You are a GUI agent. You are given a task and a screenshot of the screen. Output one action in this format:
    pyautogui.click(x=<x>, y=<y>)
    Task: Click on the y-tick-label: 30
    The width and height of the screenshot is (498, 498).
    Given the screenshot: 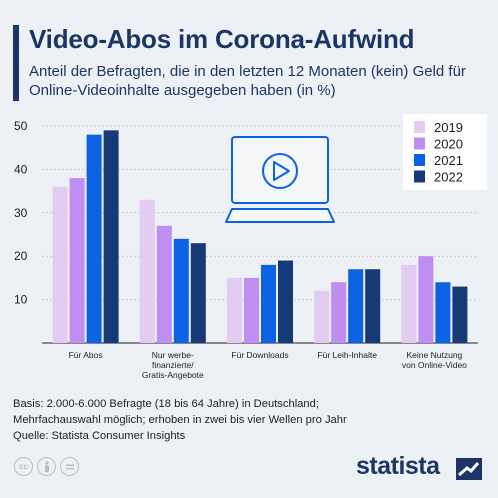 What is the action you would take?
    pyautogui.click(x=21, y=213)
    